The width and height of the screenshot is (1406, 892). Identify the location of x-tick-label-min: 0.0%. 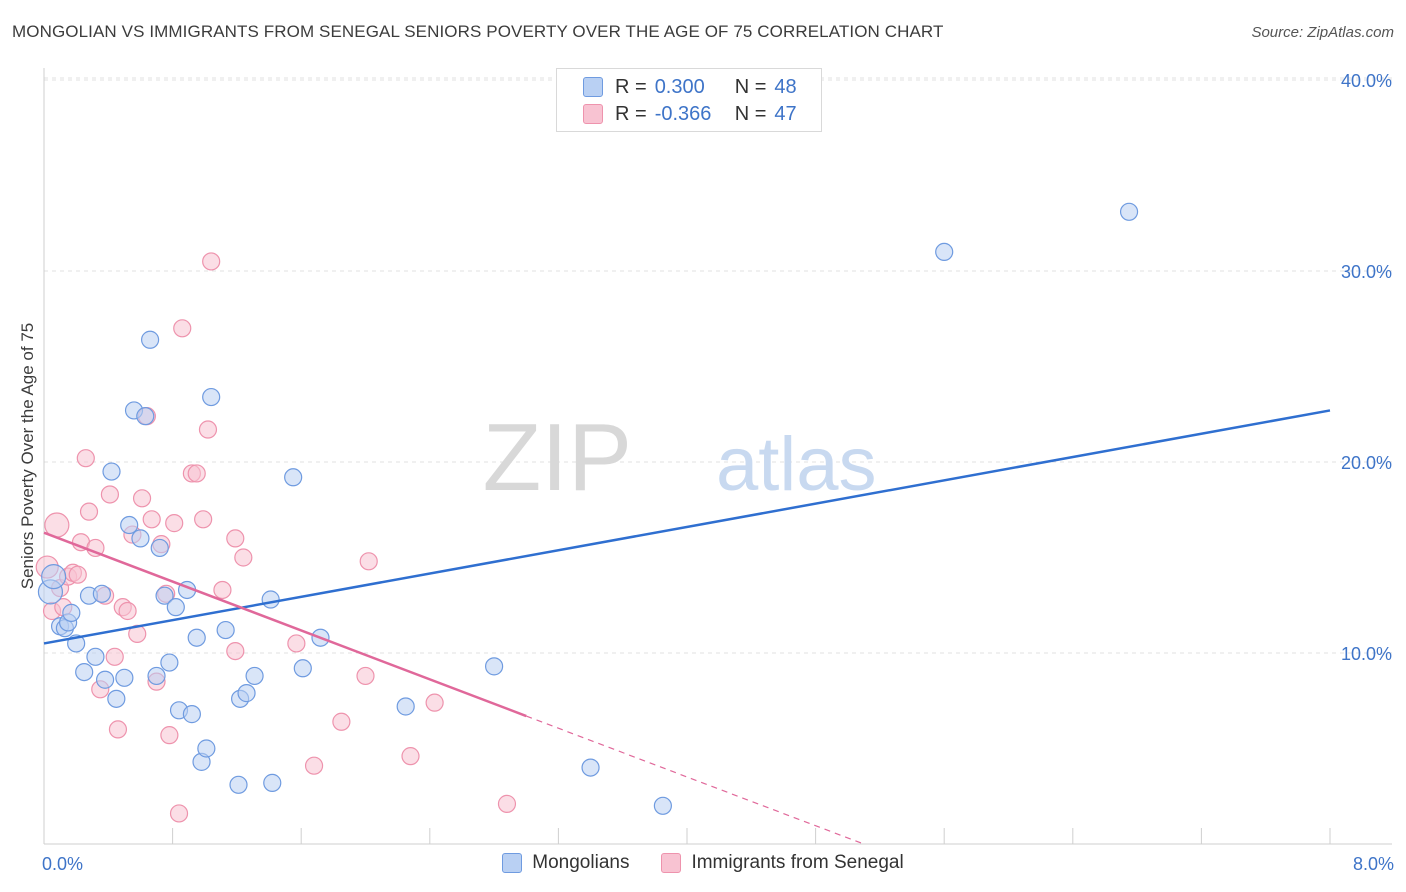
(62, 864).